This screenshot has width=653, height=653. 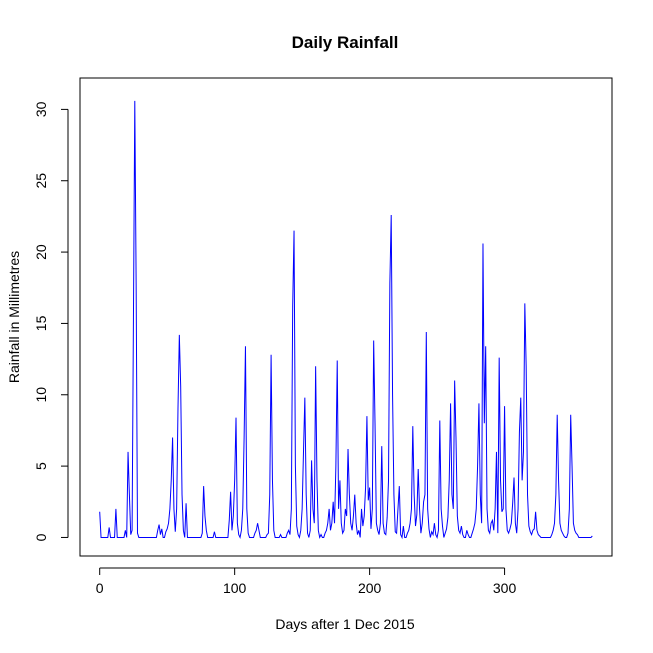 I want to click on x-tick-label: 100, so click(x=235, y=588).